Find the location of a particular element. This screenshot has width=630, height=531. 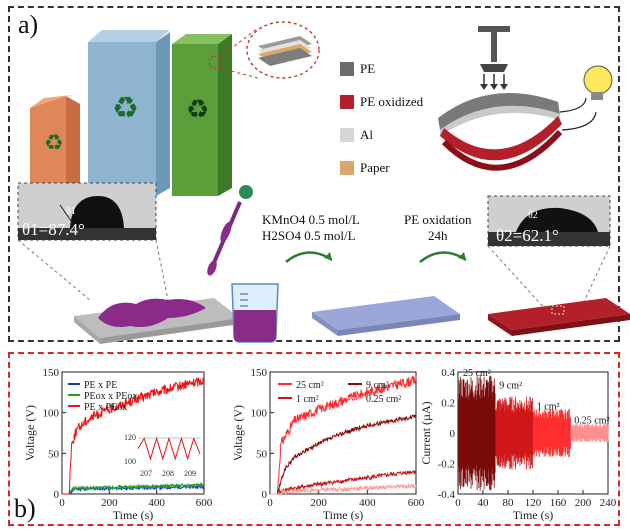

x-tick-label: 240 is located at coordinates (608, 503).